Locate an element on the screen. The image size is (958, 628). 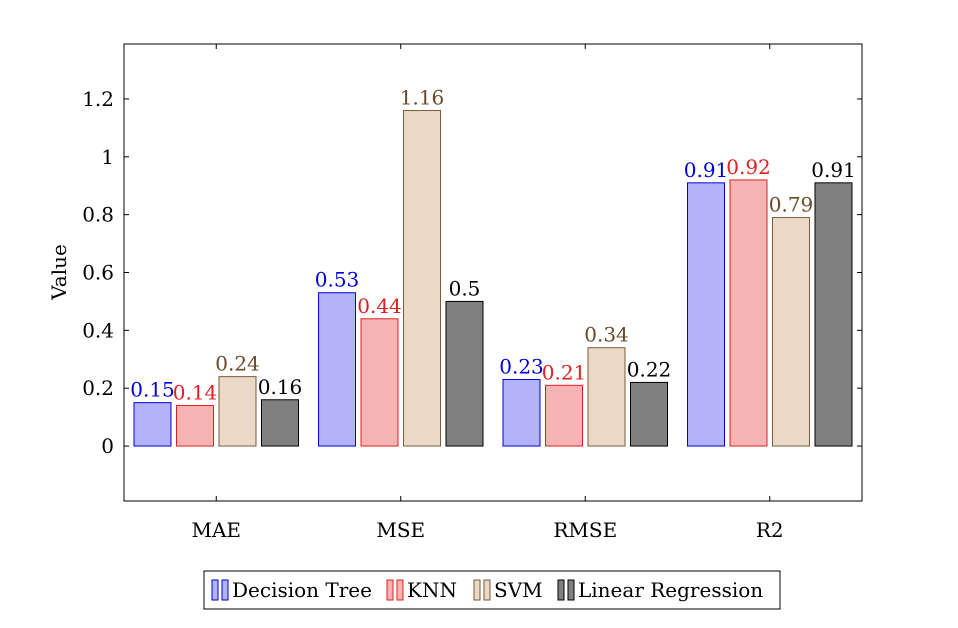
legend-box is located at coordinates (492, 590).